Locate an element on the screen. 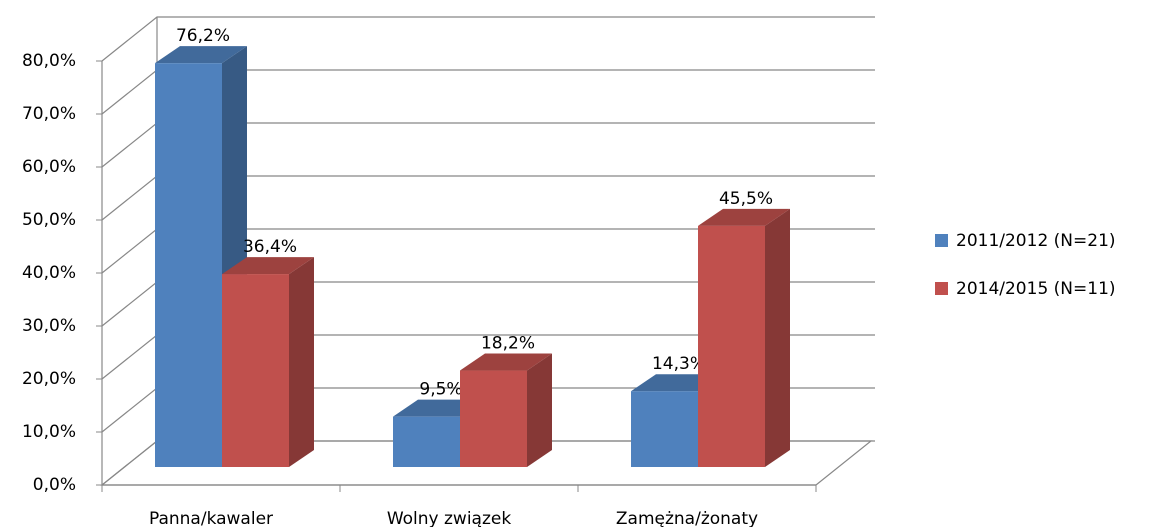  y-tick-label: 30,0% is located at coordinates (49, 326).